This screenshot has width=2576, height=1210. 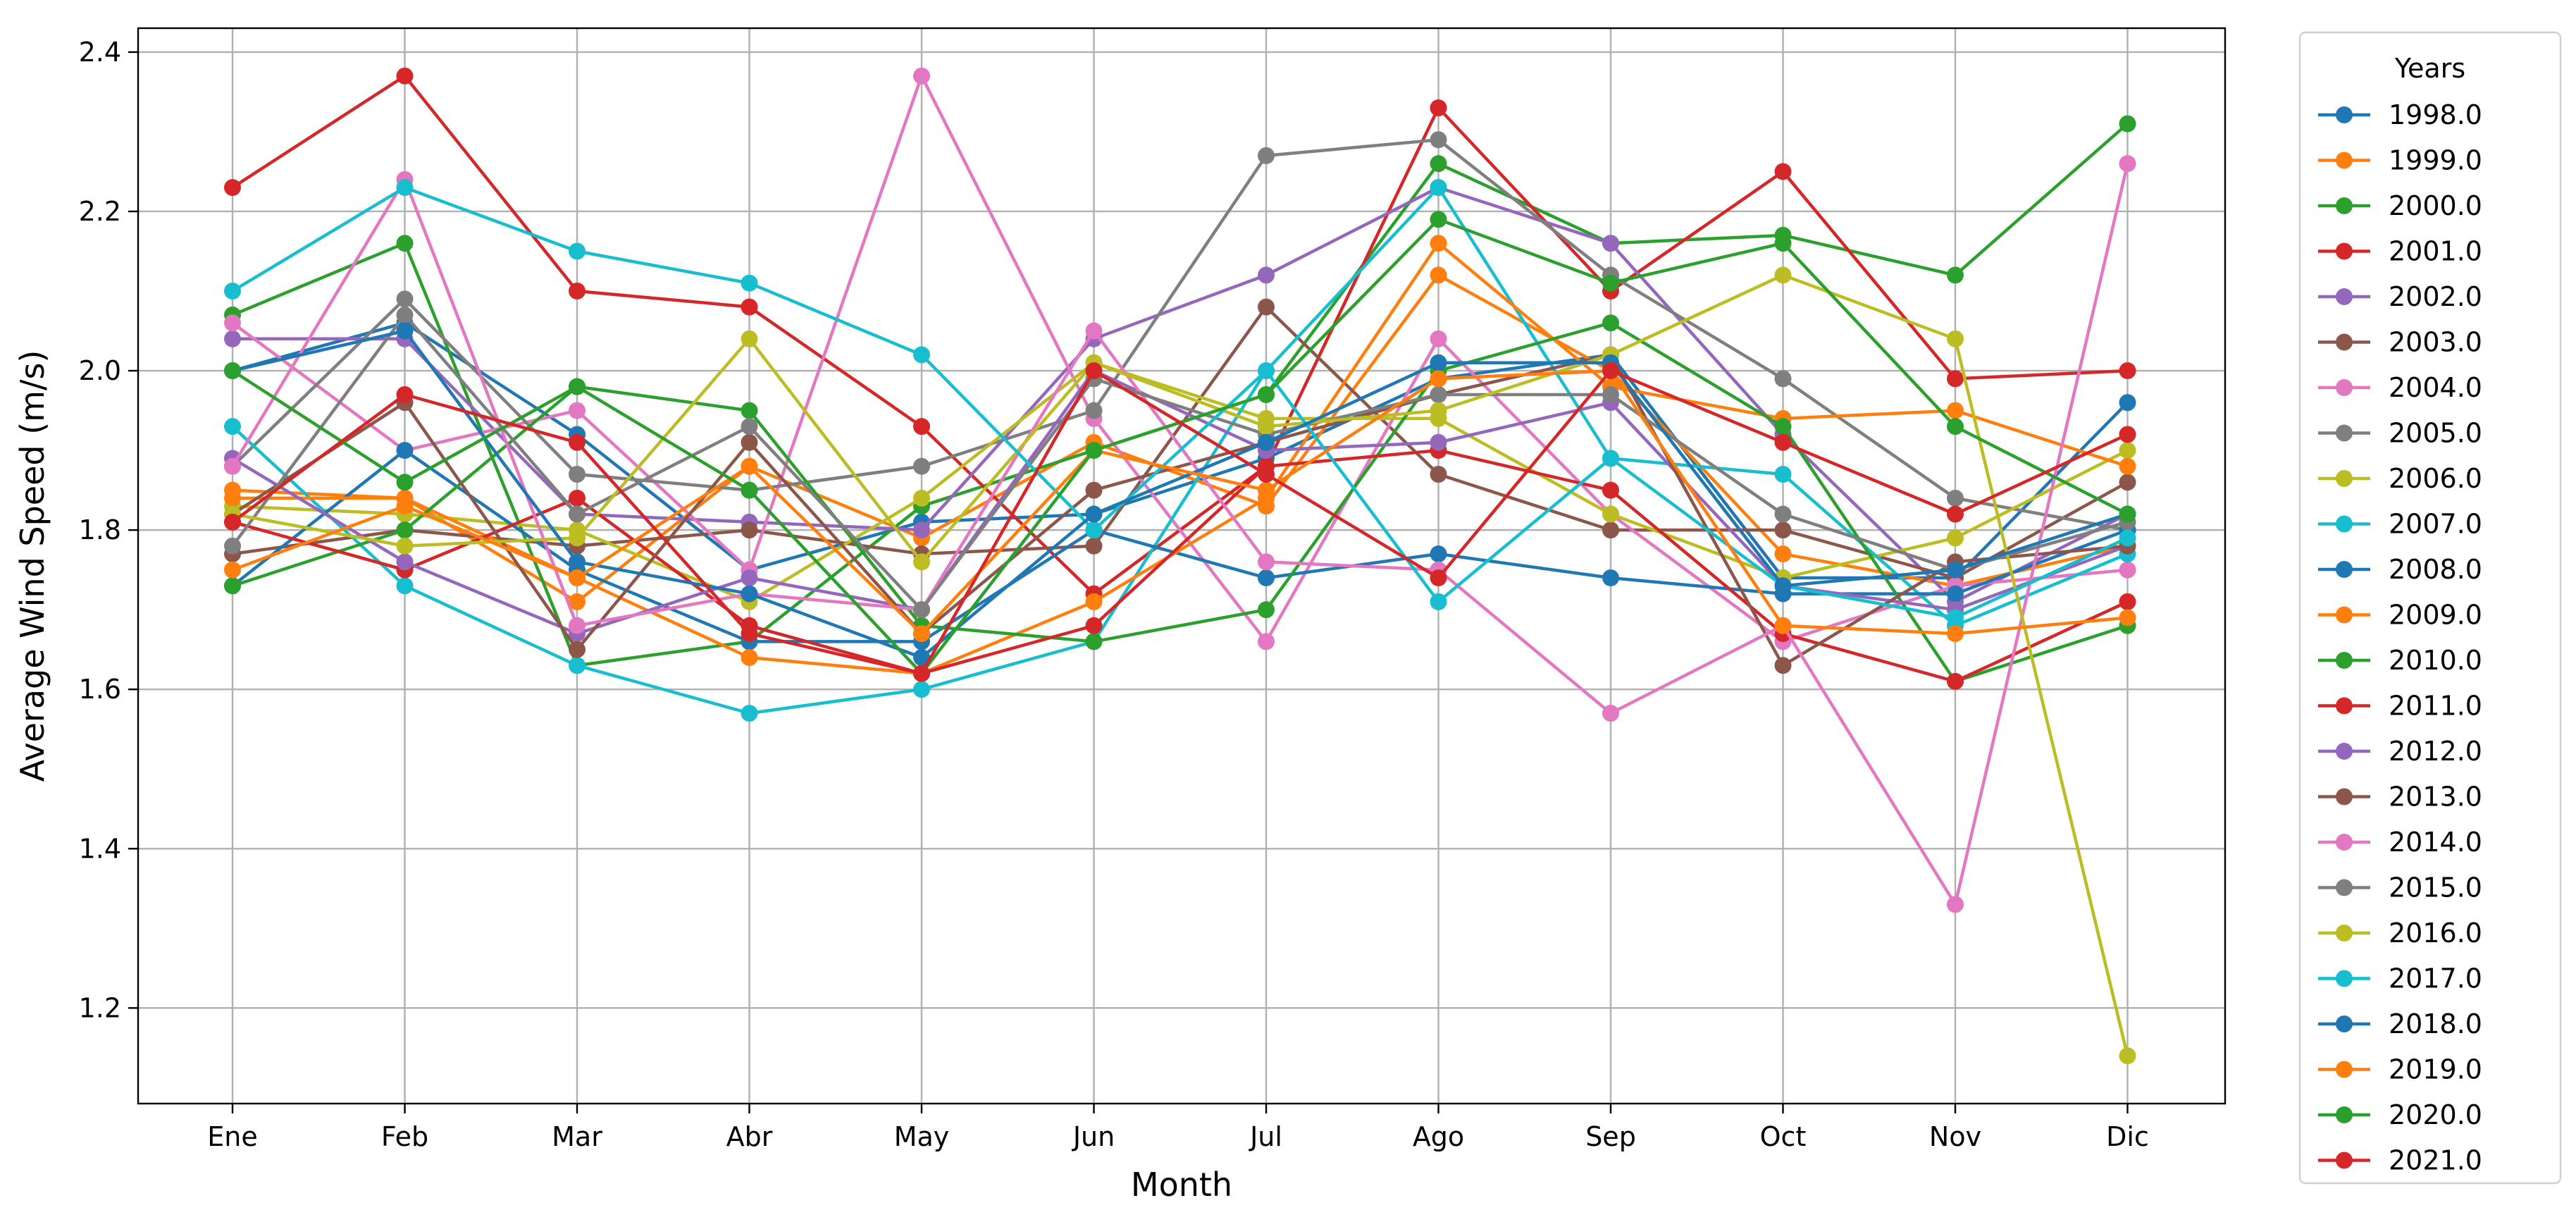 What do you see at coordinates (2400, 478) in the screenshot?
I see `legend-item: 2006.0` at bounding box center [2400, 478].